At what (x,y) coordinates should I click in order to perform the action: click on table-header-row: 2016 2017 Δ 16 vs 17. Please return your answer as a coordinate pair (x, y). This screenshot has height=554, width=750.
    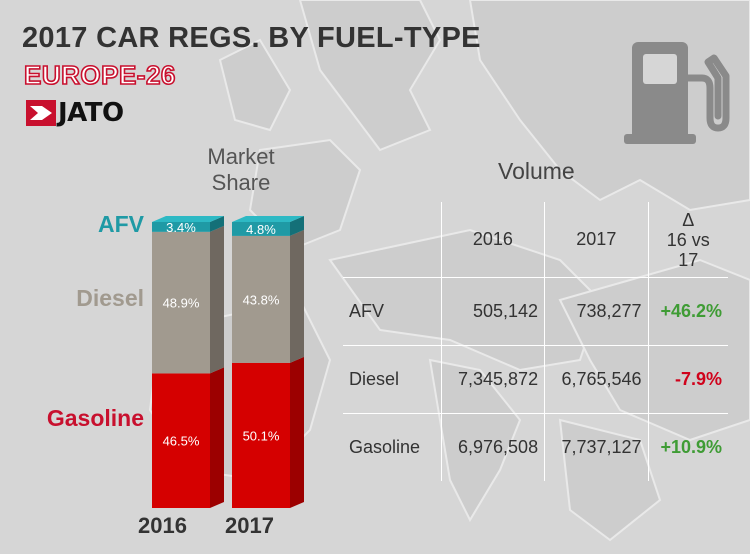
    Looking at the image, I should click on (535, 240).